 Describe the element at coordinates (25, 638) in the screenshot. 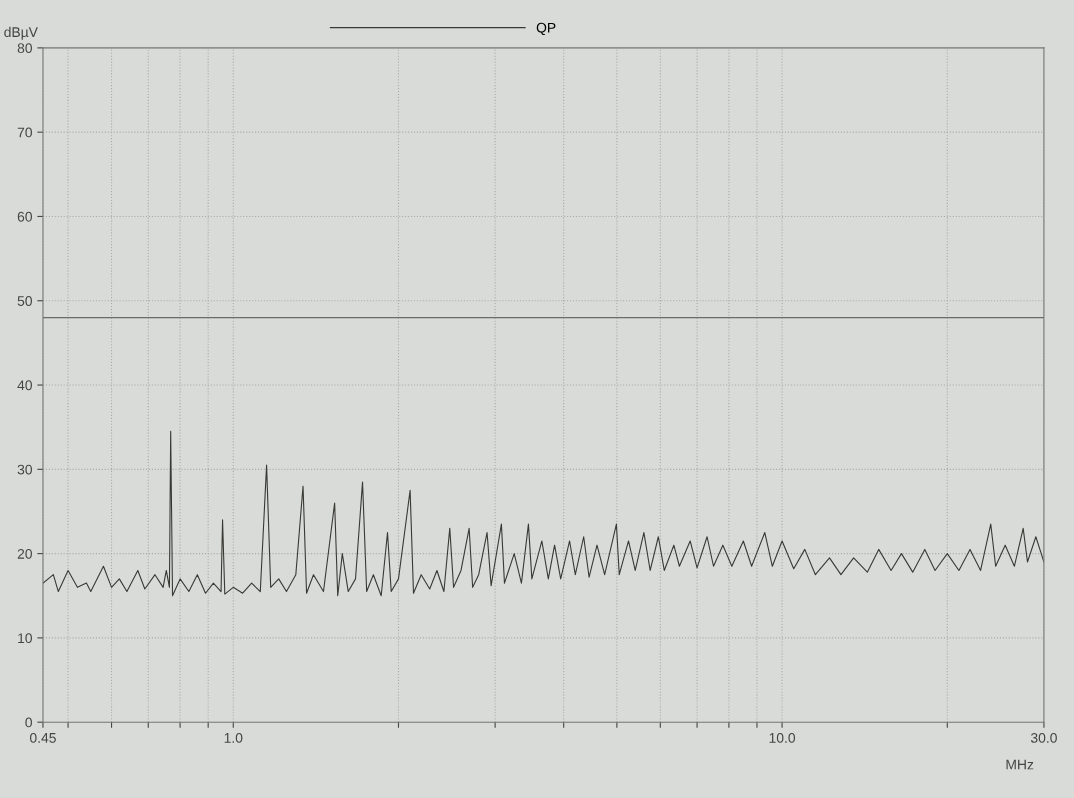

I see `y-tick-label: 10` at that location.